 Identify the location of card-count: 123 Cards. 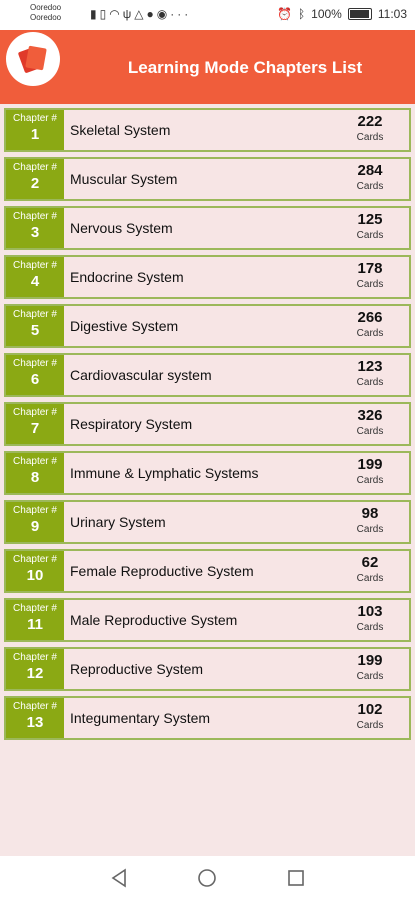
(370, 373).